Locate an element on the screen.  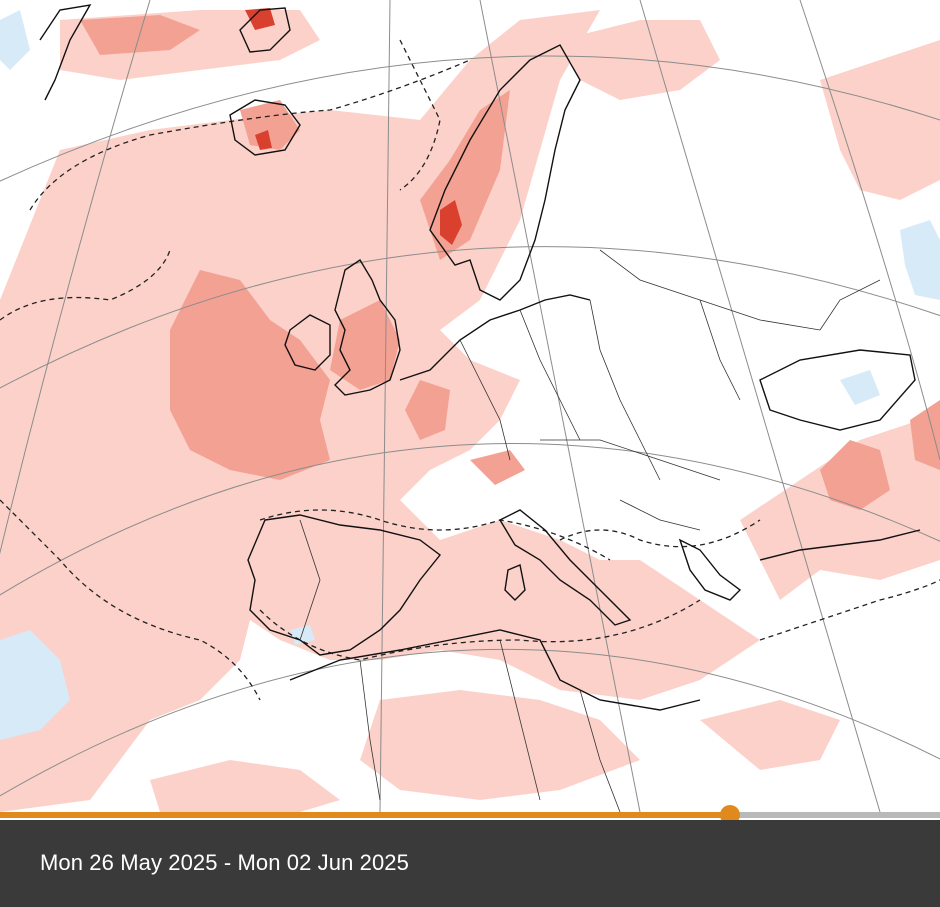
timeline-progress is located at coordinates (365, 815).